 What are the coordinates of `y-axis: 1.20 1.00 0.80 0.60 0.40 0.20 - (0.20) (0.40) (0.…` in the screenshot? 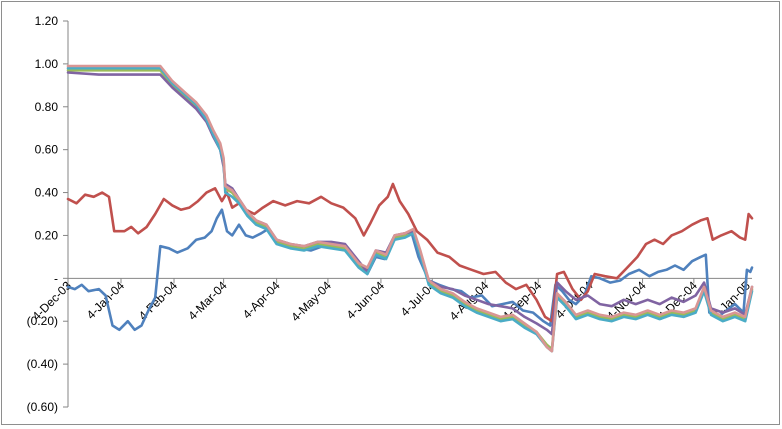 It's located at (48, 214).